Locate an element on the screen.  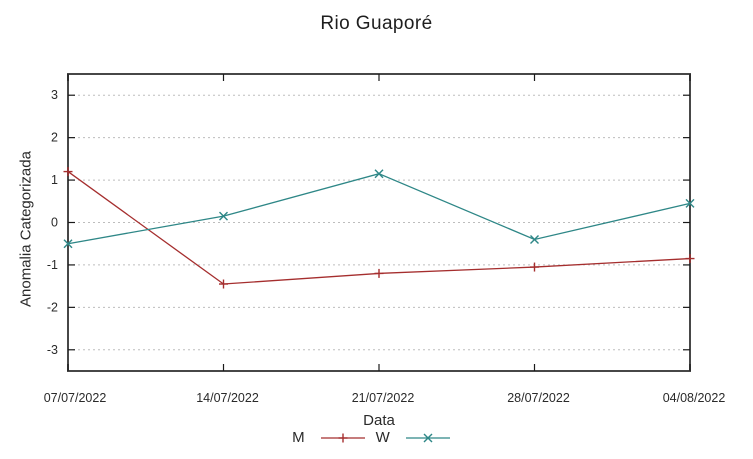
x-tick-label: 07/07/2022 is located at coordinates (75, 398).